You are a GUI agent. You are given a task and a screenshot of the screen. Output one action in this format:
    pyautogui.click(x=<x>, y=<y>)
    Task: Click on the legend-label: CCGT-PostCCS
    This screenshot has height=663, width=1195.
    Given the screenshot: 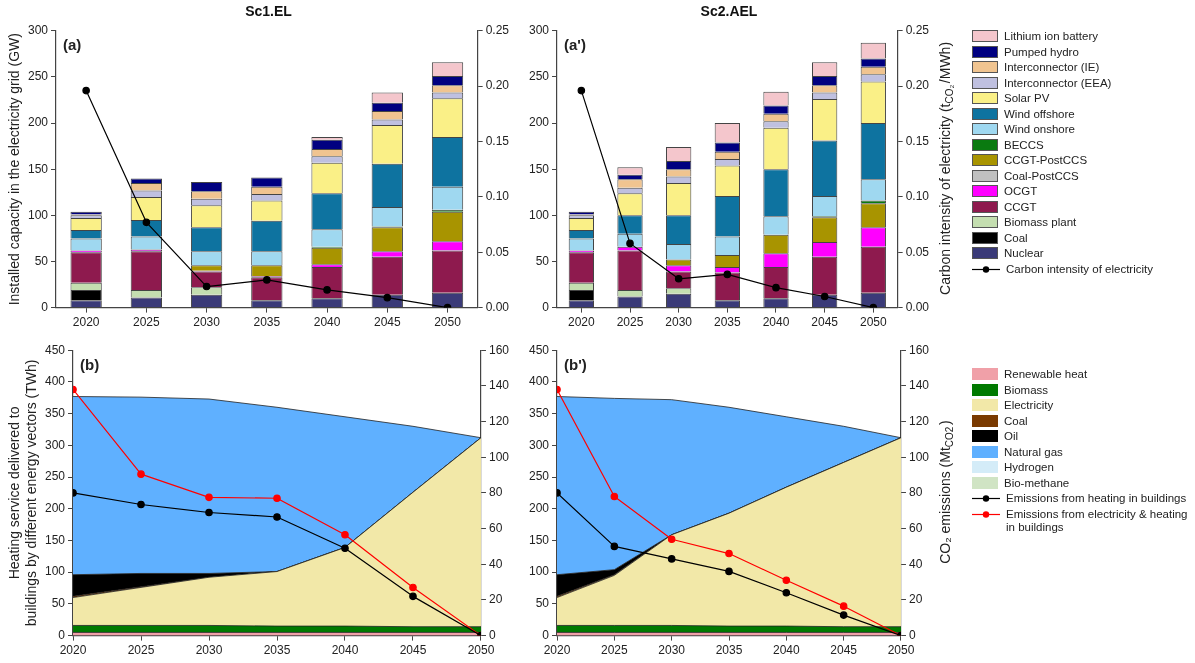 What is the action you would take?
    pyautogui.click(x=1046, y=160)
    